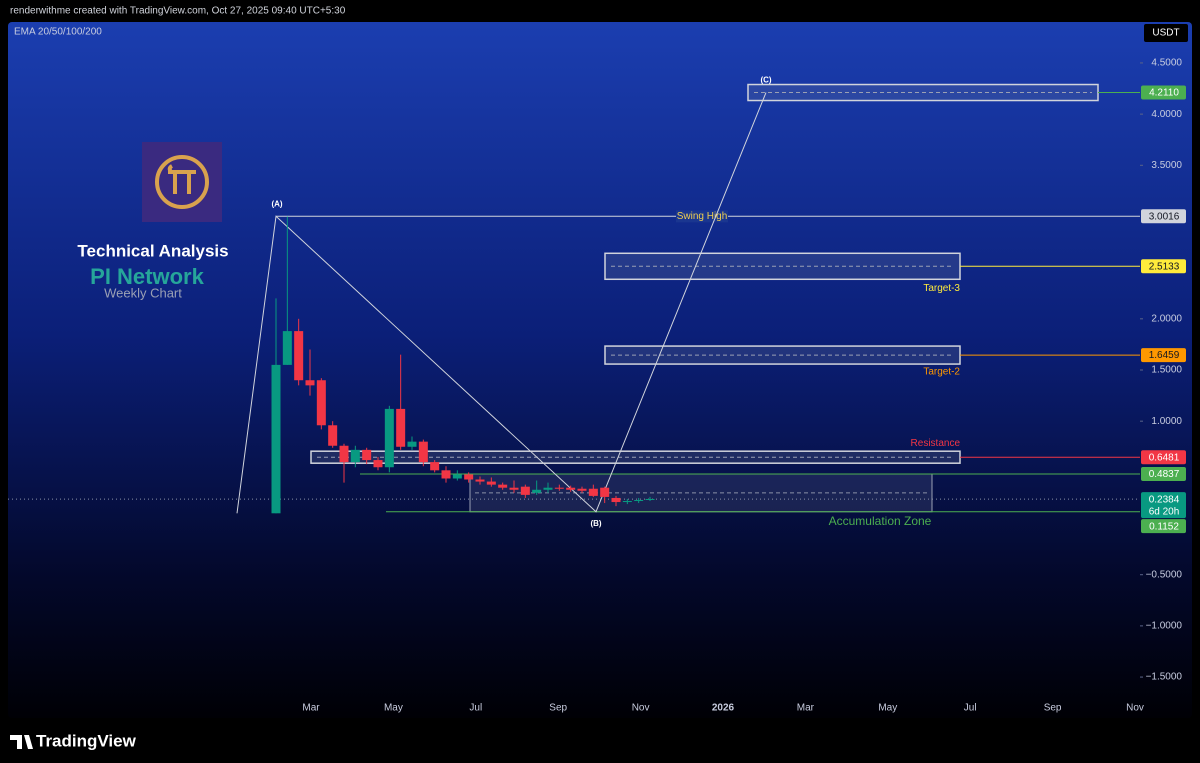  What do you see at coordinates (1164, 499) in the screenshot?
I see `price-label: 0.2384` at bounding box center [1164, 499].